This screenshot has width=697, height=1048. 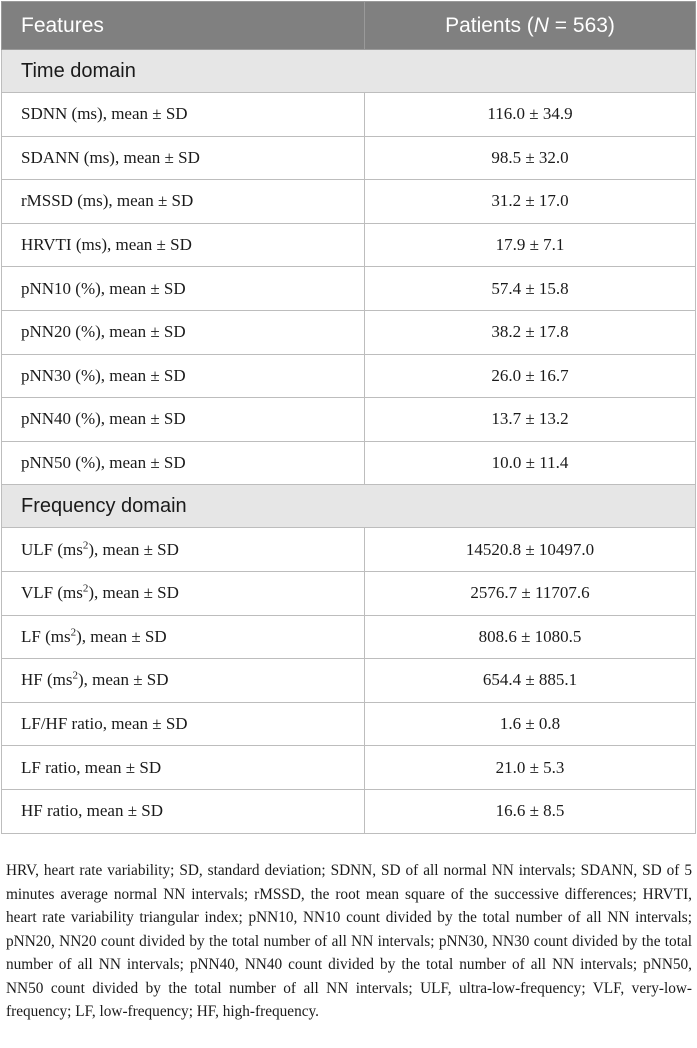 I want to click on feature-cell: pNN10 (%), mean ± SD, so click(x=183, y=288).